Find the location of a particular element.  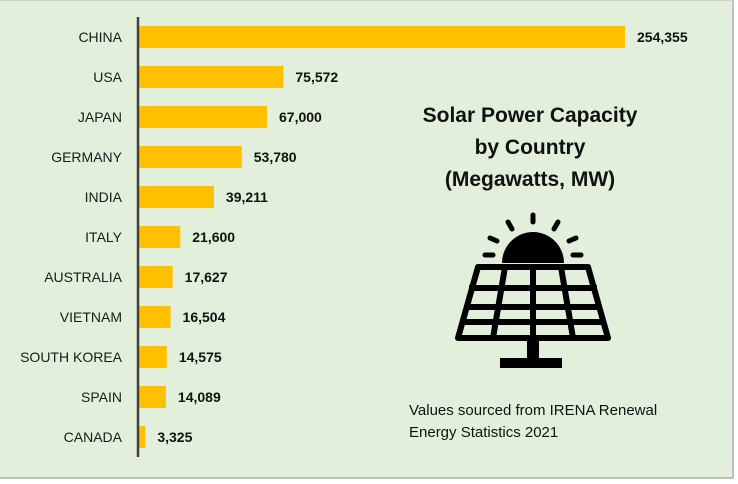

sun-icon is located at coordinates (533, 247).